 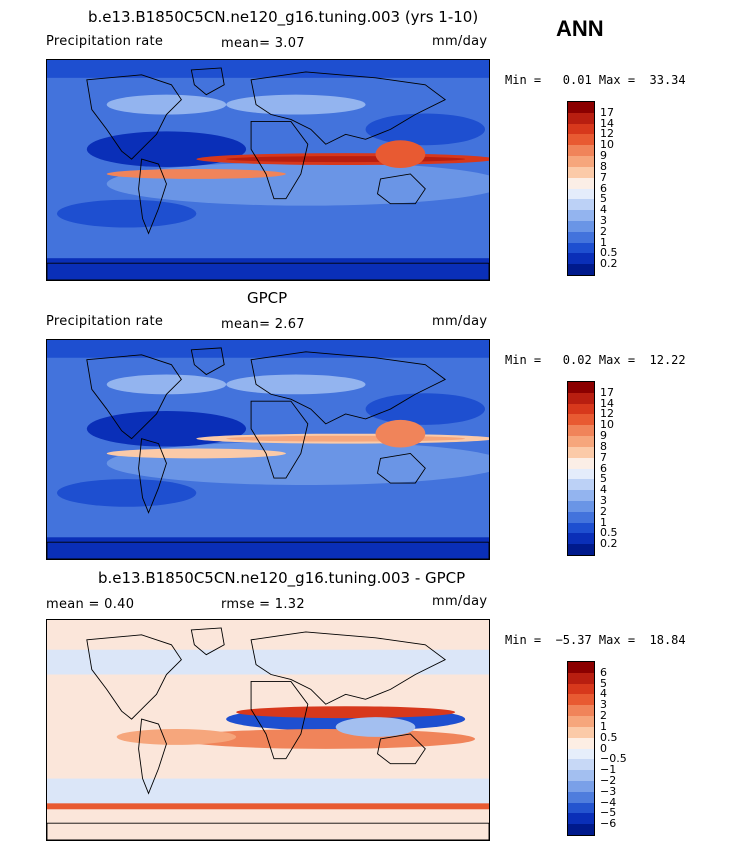 What do you see at coordinates (580, 28) in the screenshot?
I see `season-label: ANN` at bounding box center [580, 28].